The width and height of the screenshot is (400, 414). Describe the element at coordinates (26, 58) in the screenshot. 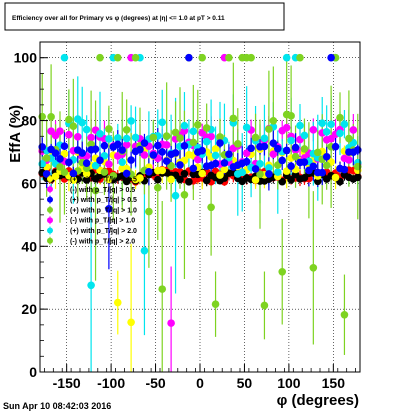

I see `y-tick-label-5: 100` at that location.